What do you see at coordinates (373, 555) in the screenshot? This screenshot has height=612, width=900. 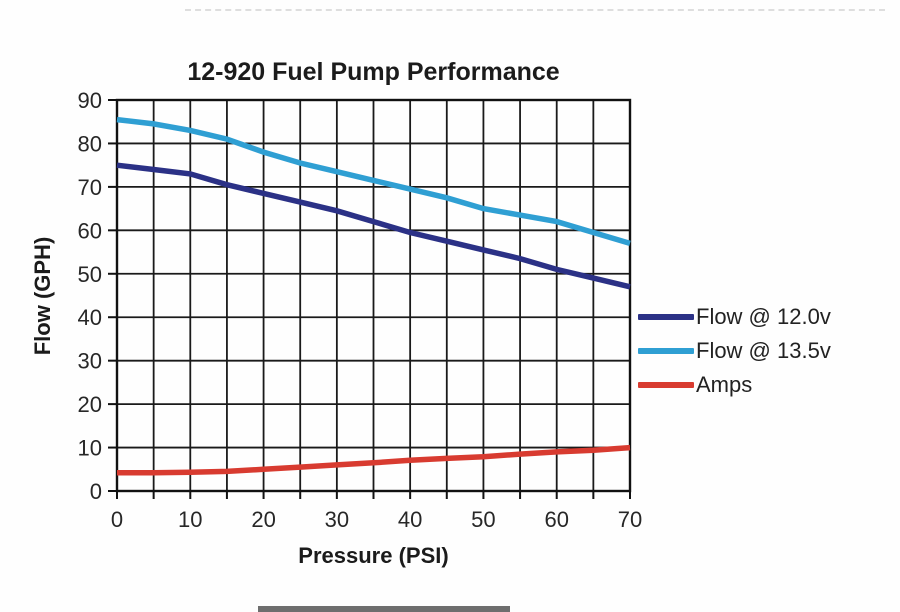 I see `x-axis-label: Pressure (PSI)` at bounding box center [373, 555].